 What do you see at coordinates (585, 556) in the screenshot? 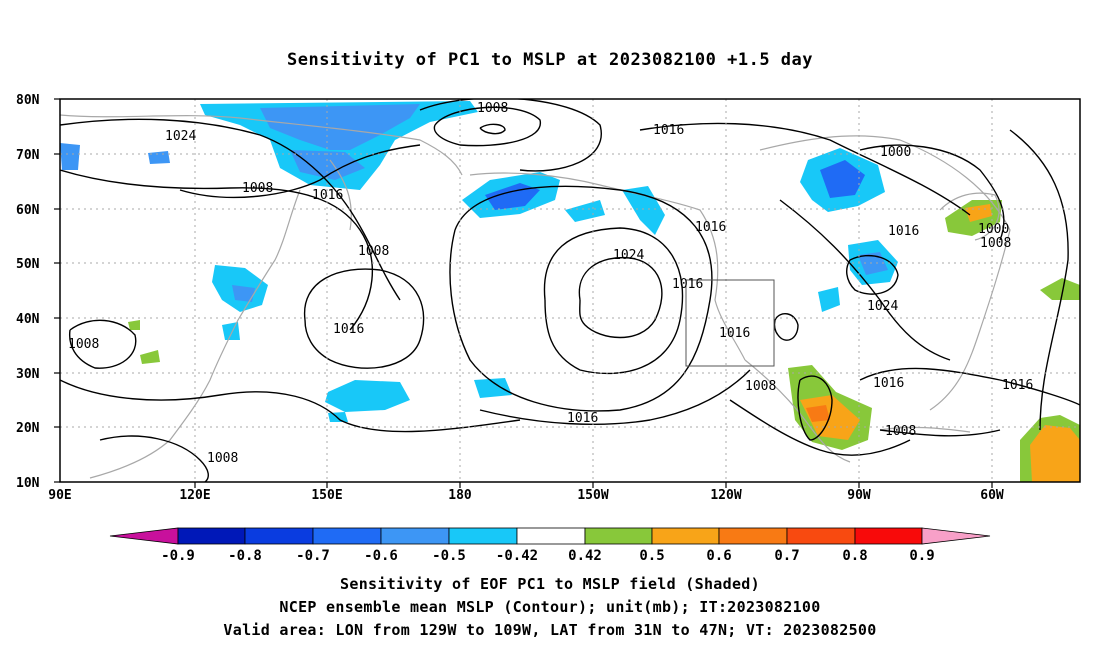
I see `colorbar-label: 0.42` at bounding box center [585, 556].